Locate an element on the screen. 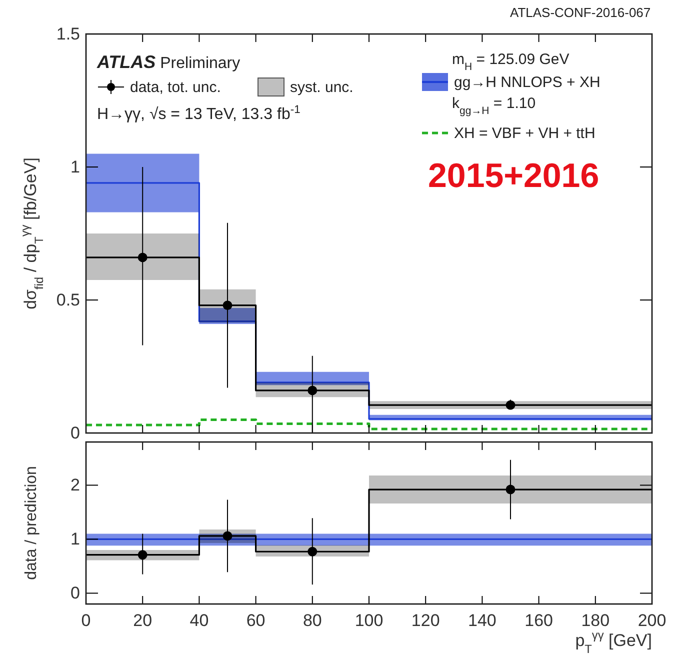 Image resolution: width=673 pixels, height=654 pixels. x-tick-label: 40 is located at coordinates (199, 620).